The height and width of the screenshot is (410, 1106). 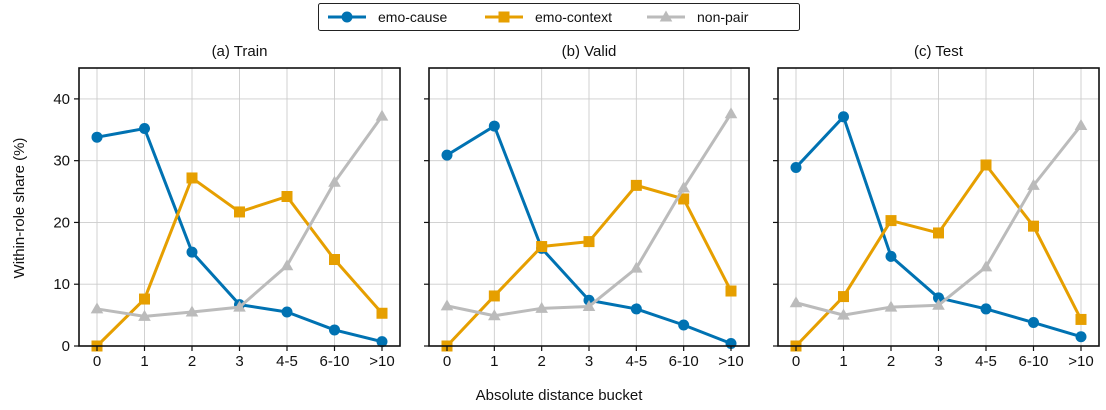 What do you see at coordinates (939, 51) in the screenshot?
I see `panel-title: (c) Test` at bounding box center [939, 51].